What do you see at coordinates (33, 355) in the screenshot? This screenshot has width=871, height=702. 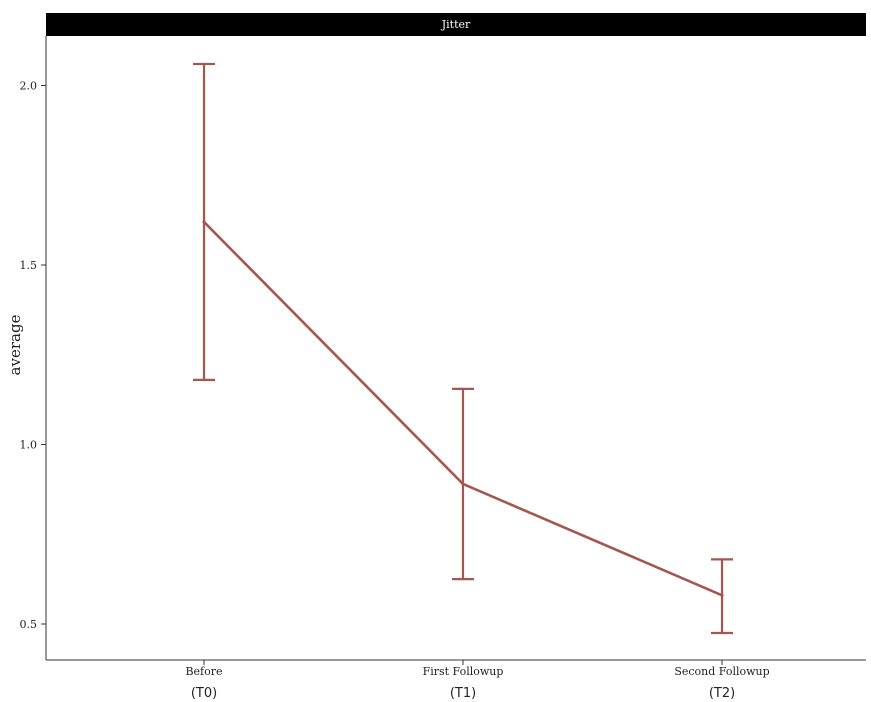 I see `y-axis-ticks: 0.5 1.0 1.5 2.0` at bounding box center [33, 355].